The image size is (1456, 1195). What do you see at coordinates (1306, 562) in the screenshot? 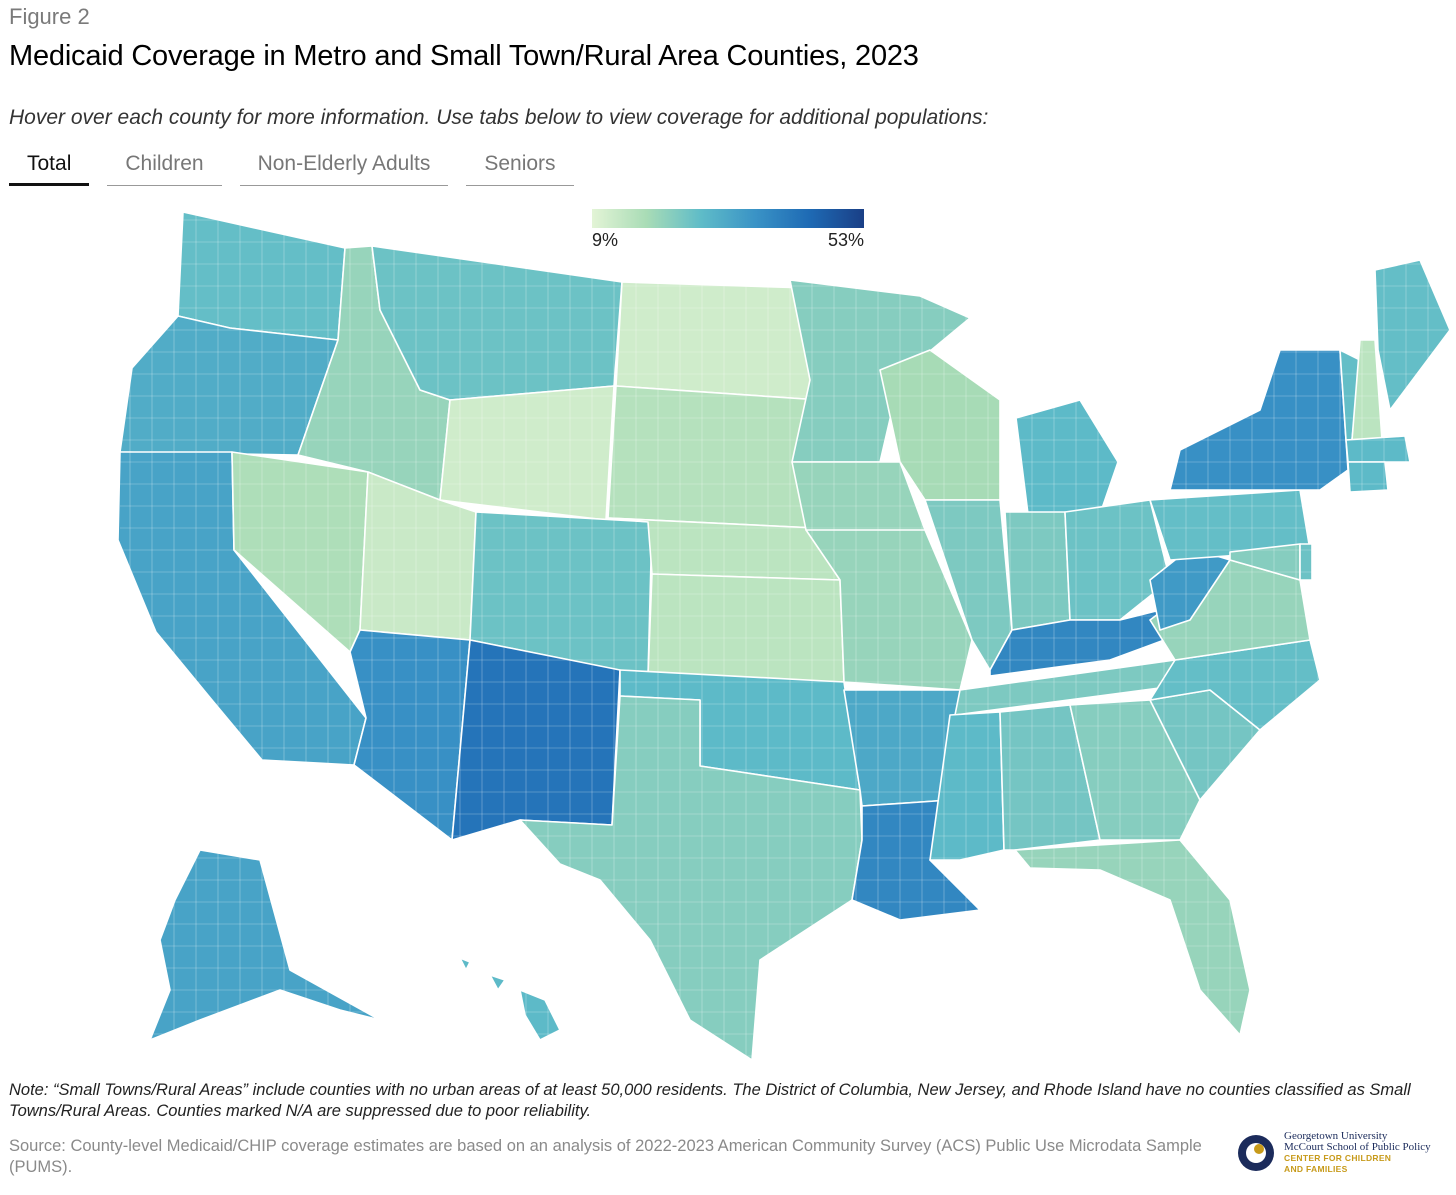
I see `state-region-de` at bounding box center [1306, 562].